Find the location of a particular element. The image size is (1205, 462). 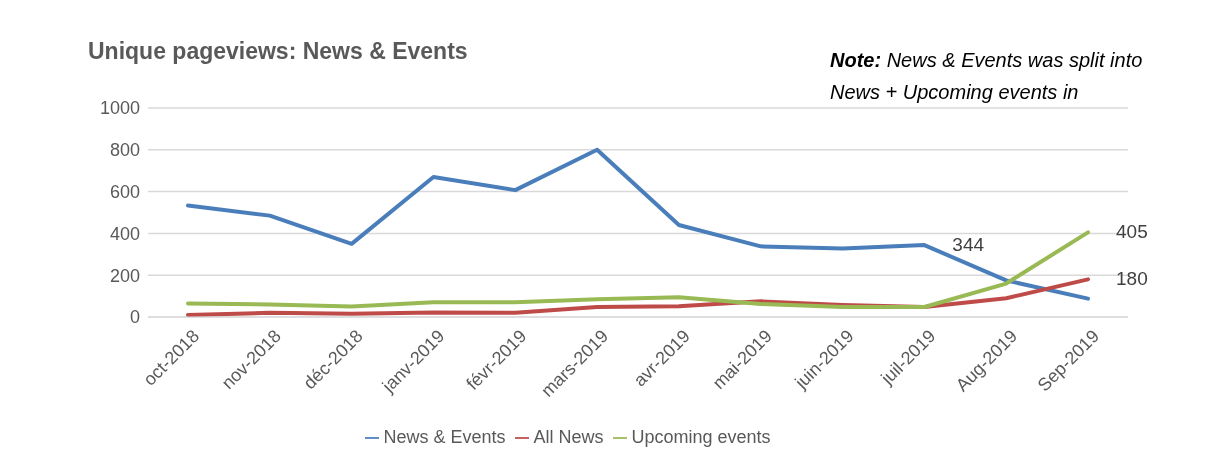

y-tick-label: 200 is located at coordinates (124, 275).